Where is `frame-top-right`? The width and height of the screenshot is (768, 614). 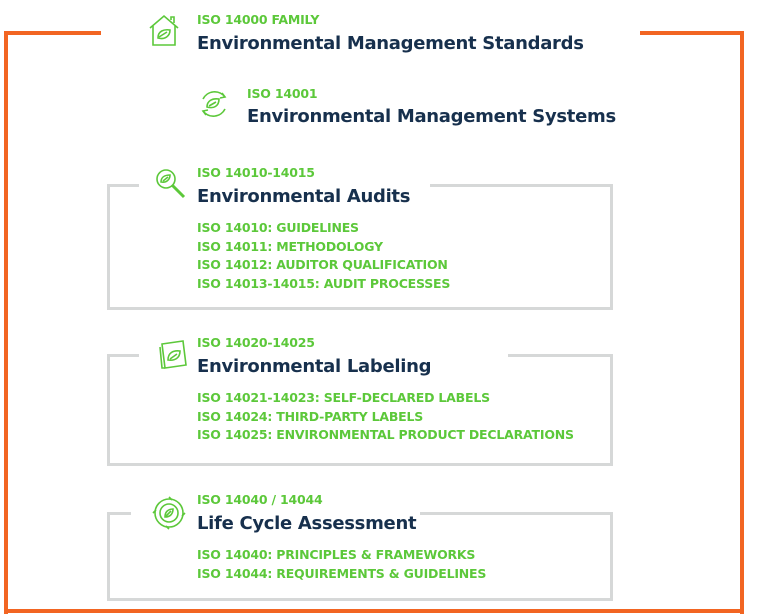 frame-top-right is located at coordinates (692, 33).